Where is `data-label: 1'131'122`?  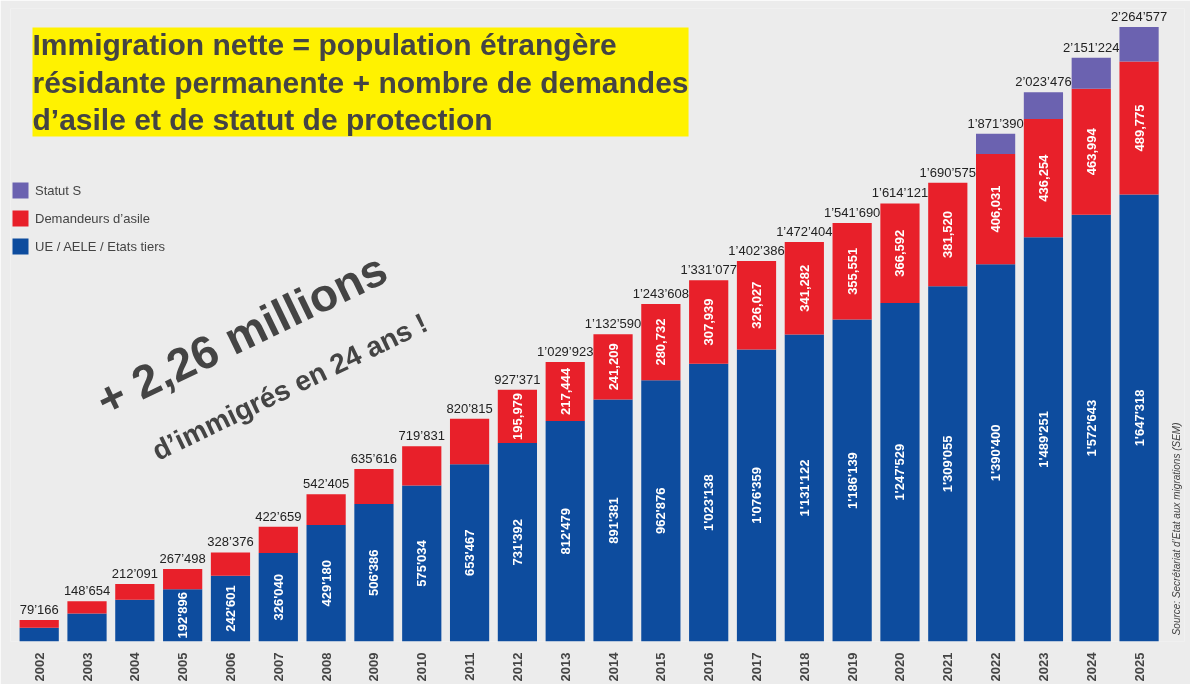 data-label: 1'131'122 is located at coordinates (804, 488).